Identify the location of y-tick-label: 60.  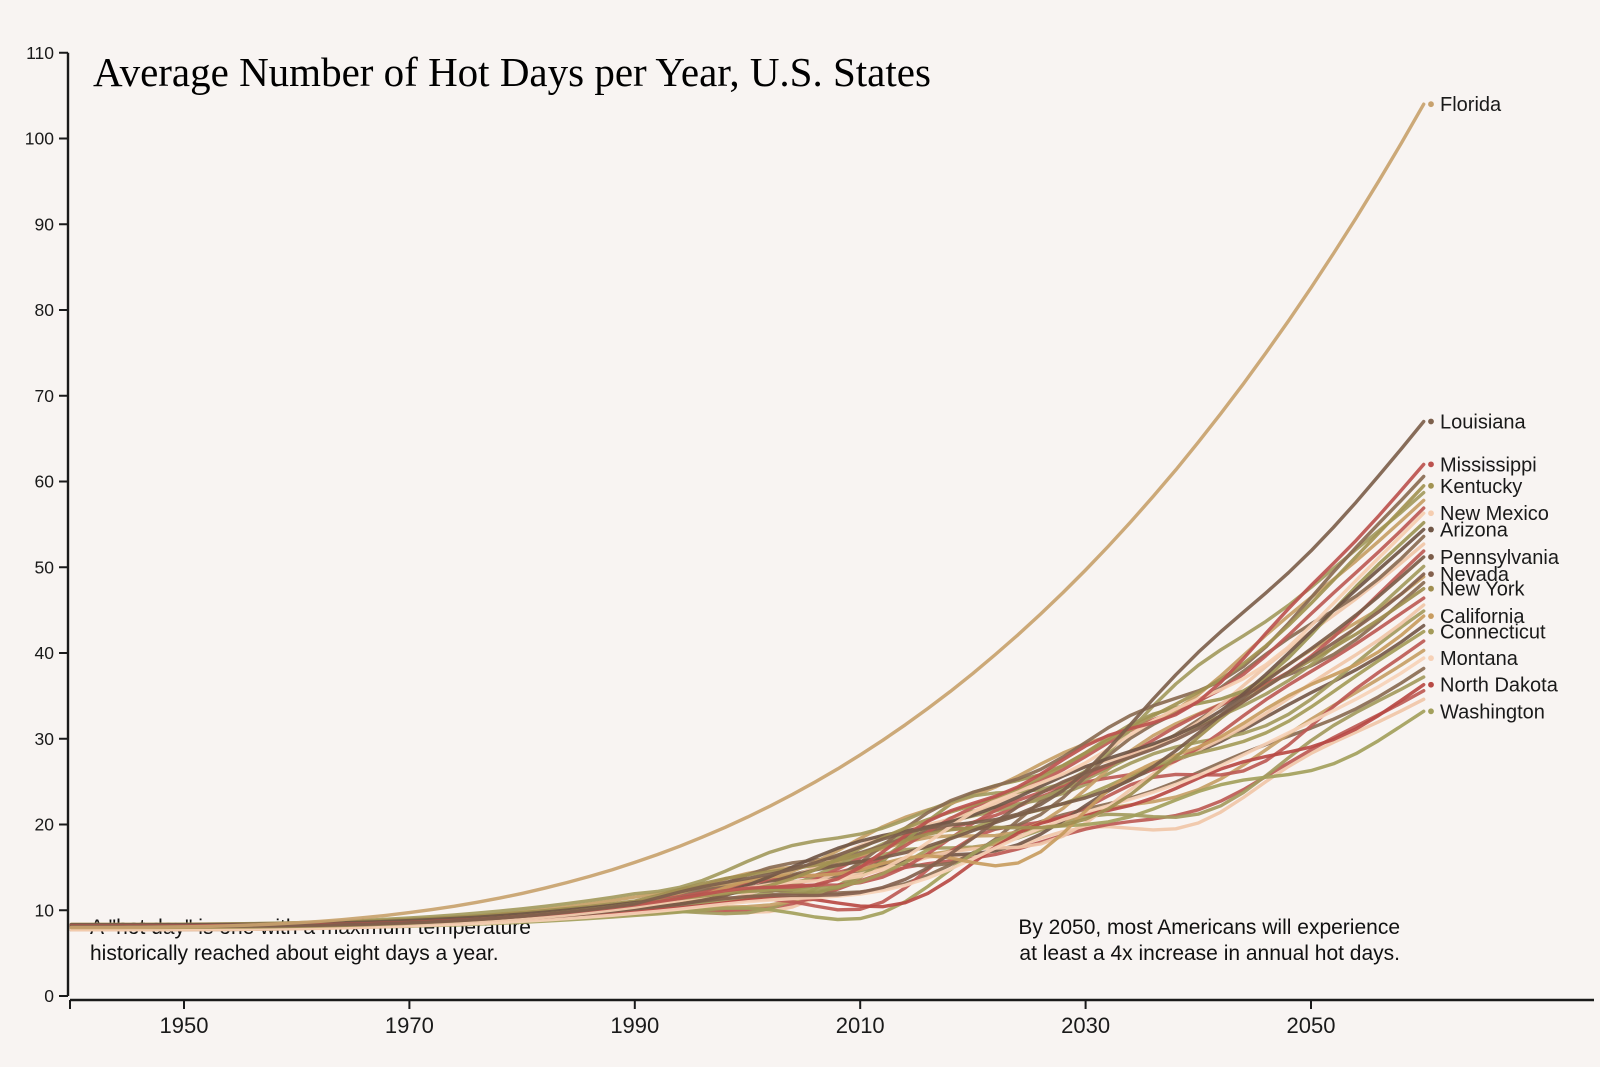
(45, 482).